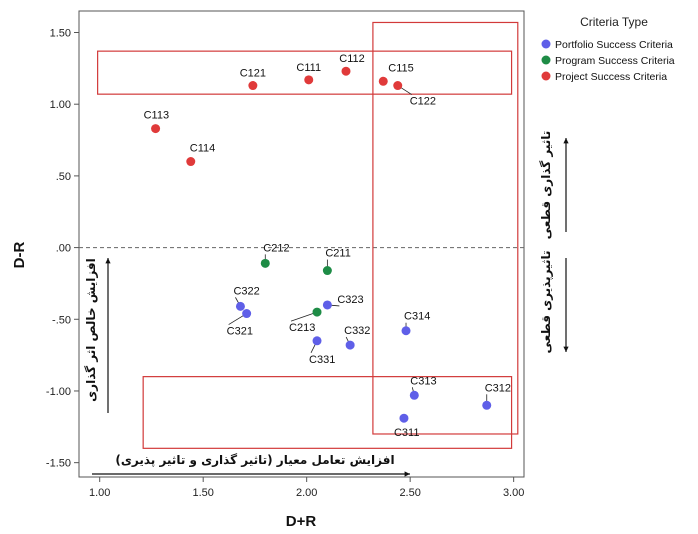 The height and width of the screenshot is (534, 698). I want to click on annotation-left-vertical: افزایش خالص اثر گذاری, so click(91, 330).